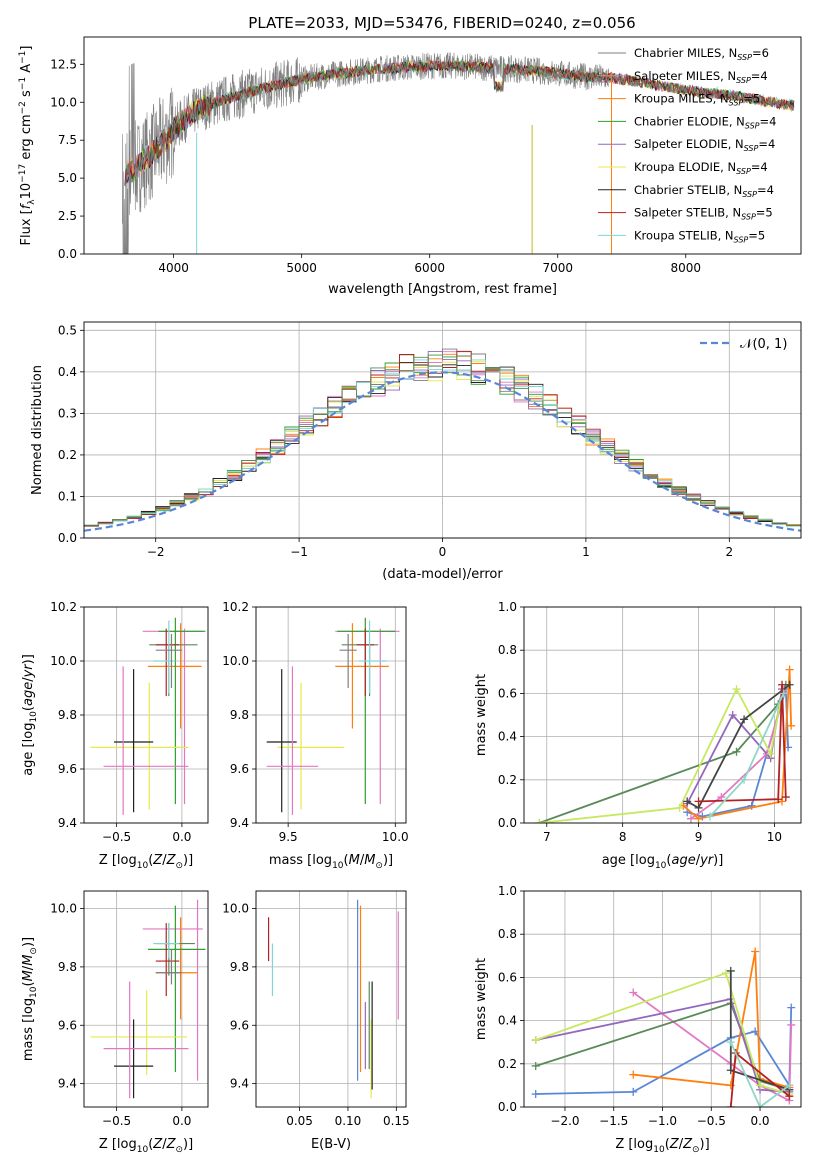 The width and height of the screenshot is (819, 1170). What do you see at coordinates (701, 168) in the screenshot?
I see `legend-entry: Kroupa ELODIE, NSSP=4` at bounding box center [701, 168].